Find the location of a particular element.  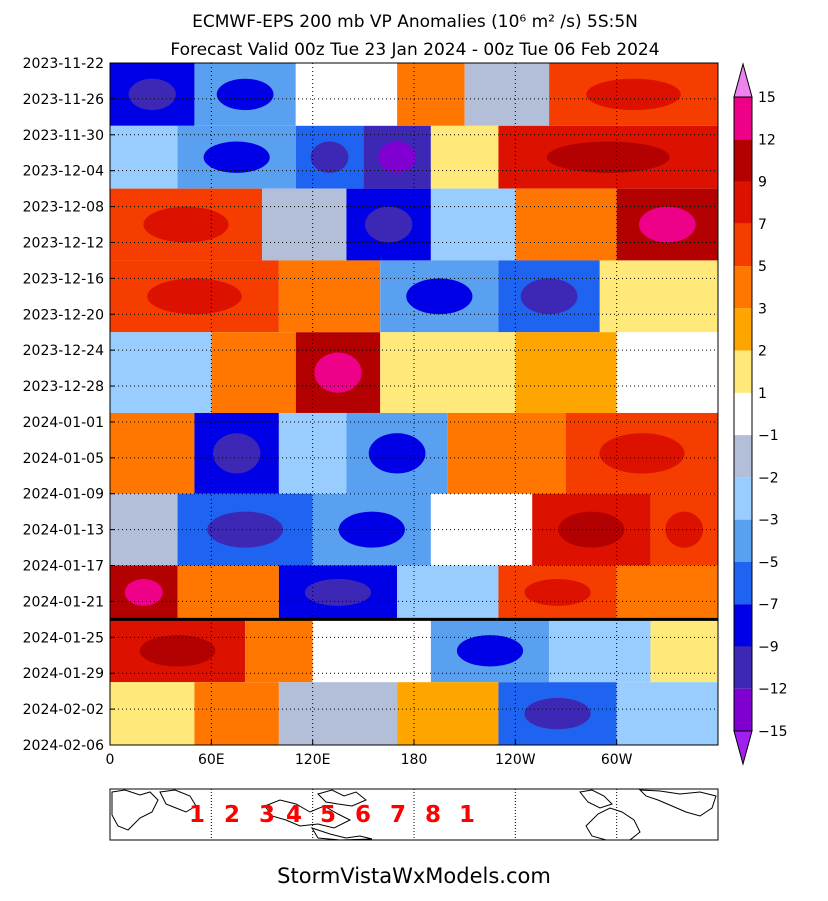

colorbar: 15 12 9 7 5 3 2 1 −1 −2 −3 −5 −7 −9 −12 −15 is located at coordinates (760, 414).